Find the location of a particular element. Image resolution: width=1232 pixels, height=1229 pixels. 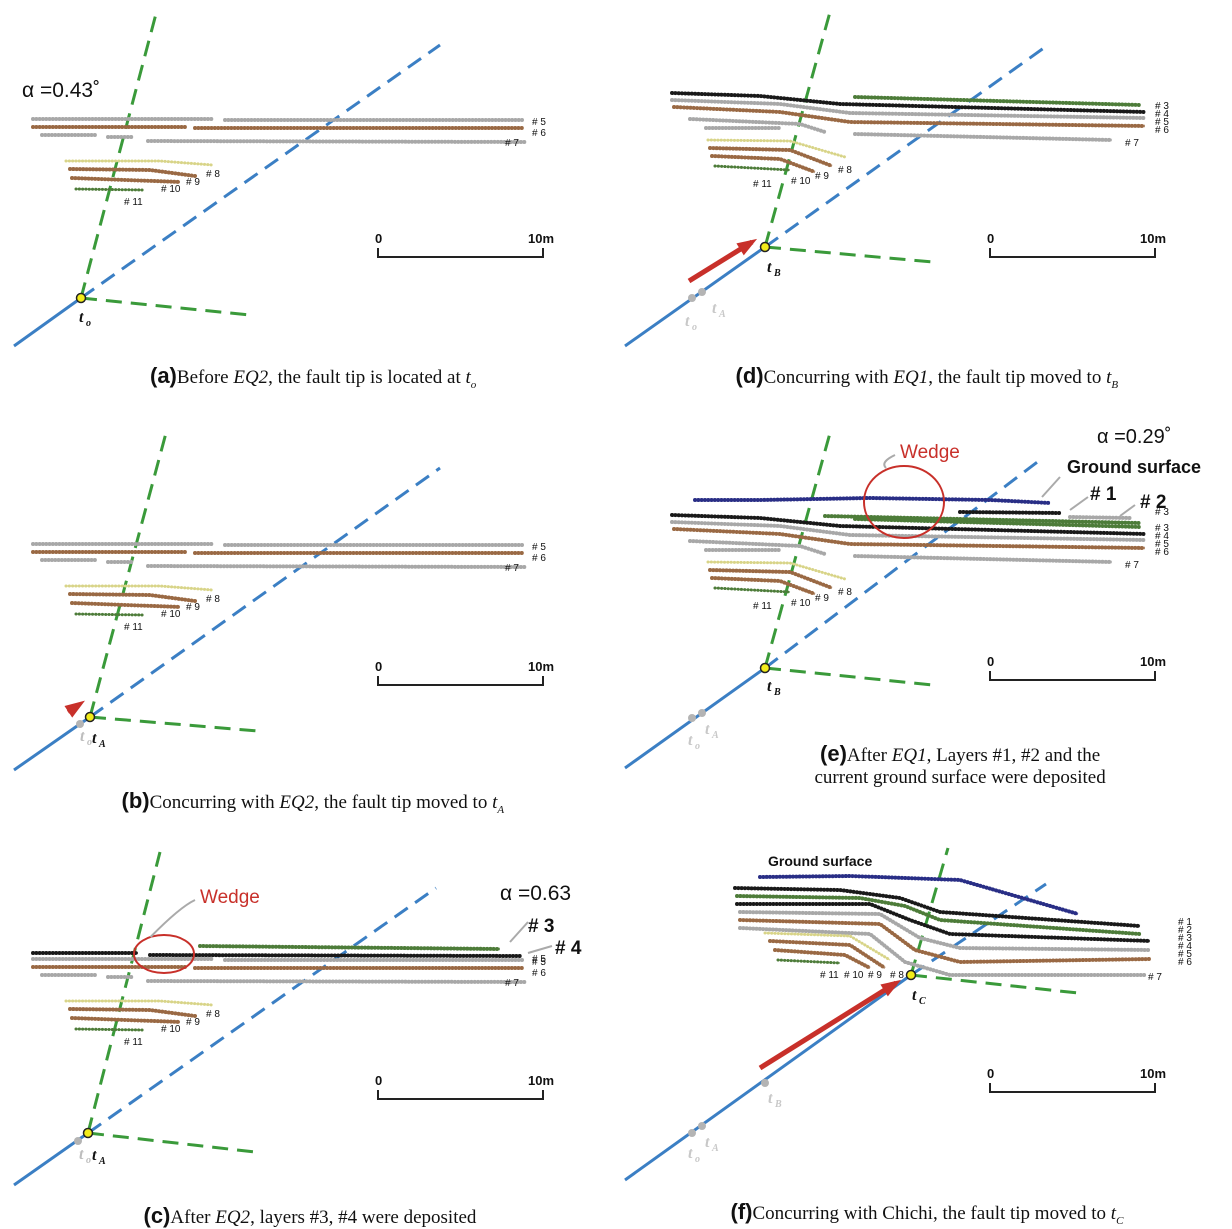

layer-3-right-core is located at coordinates (335, 955).